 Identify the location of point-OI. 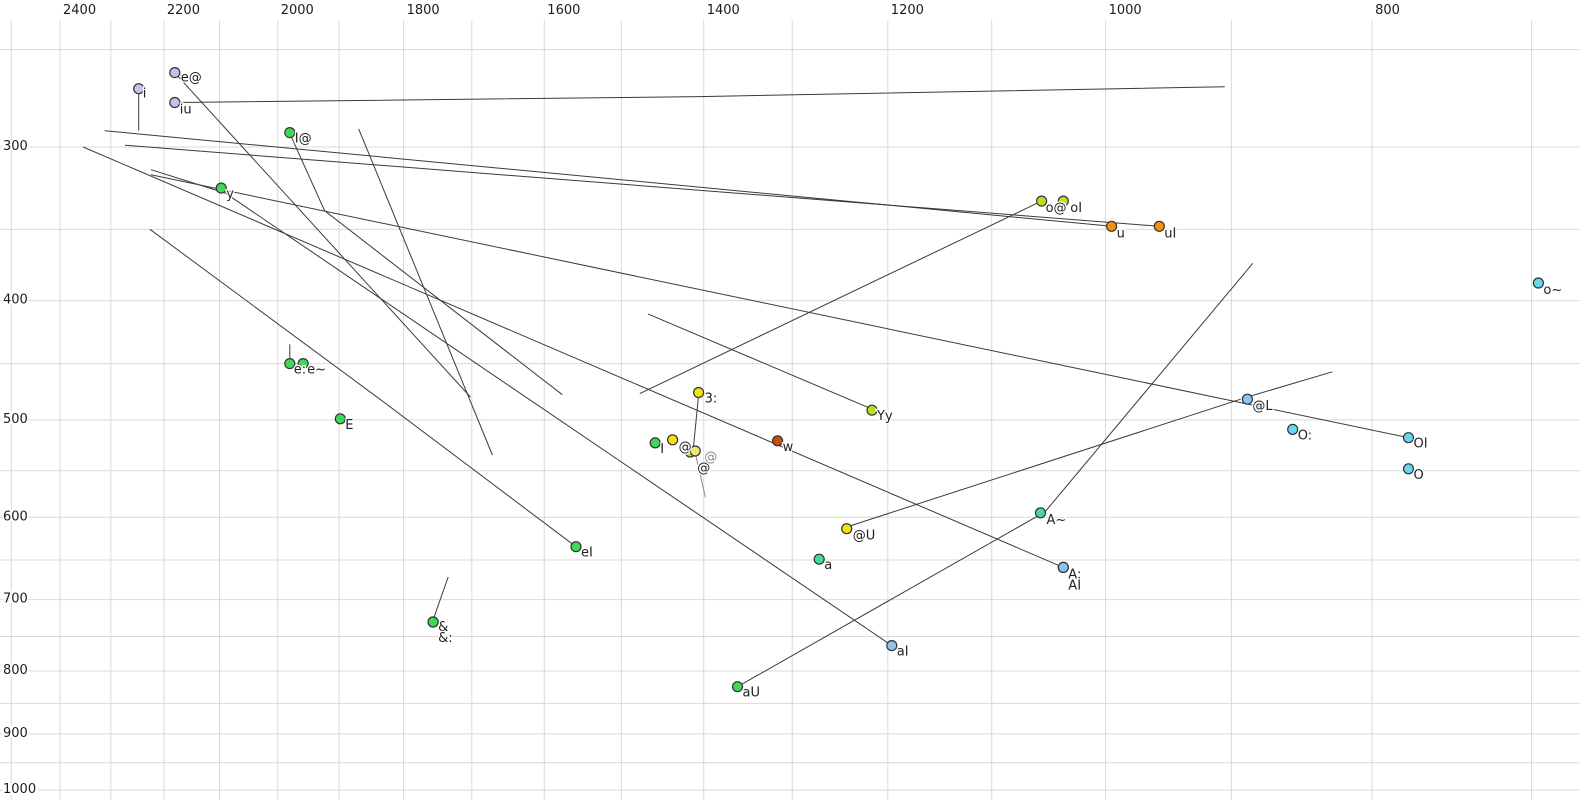
(1408, 438).